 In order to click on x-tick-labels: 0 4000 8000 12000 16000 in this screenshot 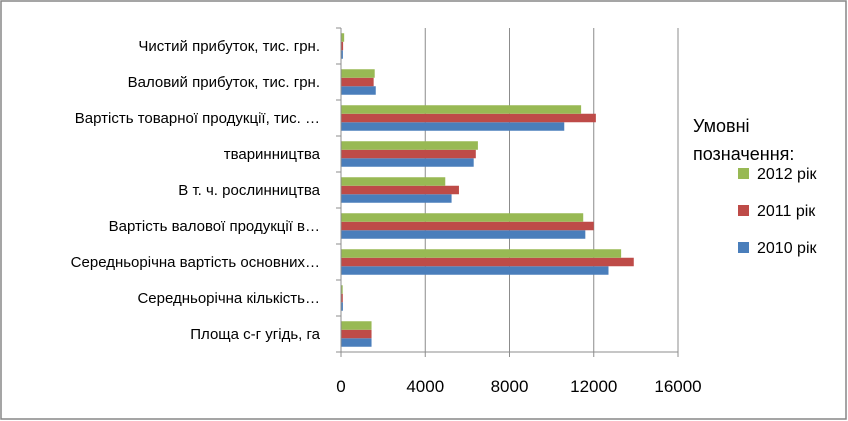, I will do `click(518, 386)`.